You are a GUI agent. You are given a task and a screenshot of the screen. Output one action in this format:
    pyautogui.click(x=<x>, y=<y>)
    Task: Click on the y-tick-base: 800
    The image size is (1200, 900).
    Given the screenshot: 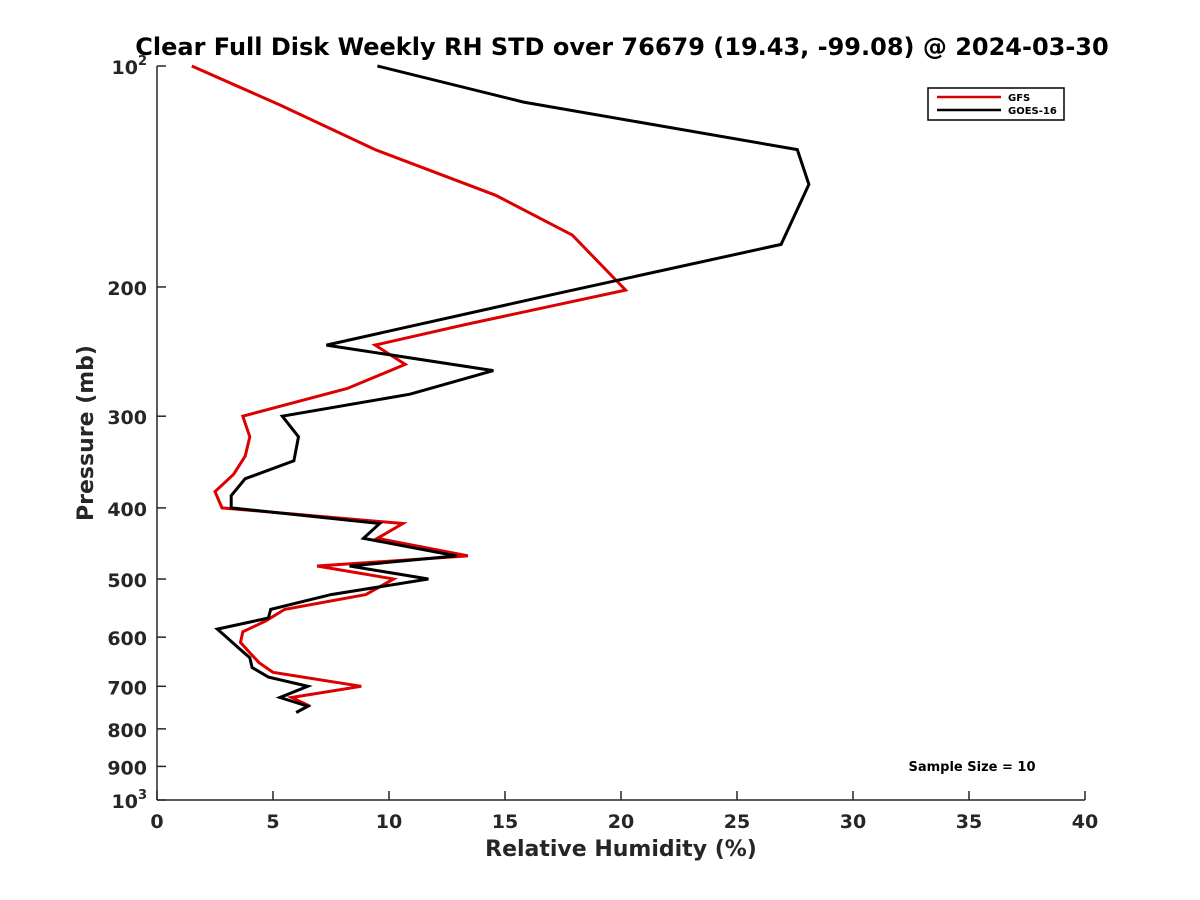 What is the action you would take?
    pyautogui.click(x=127, y=731)
    